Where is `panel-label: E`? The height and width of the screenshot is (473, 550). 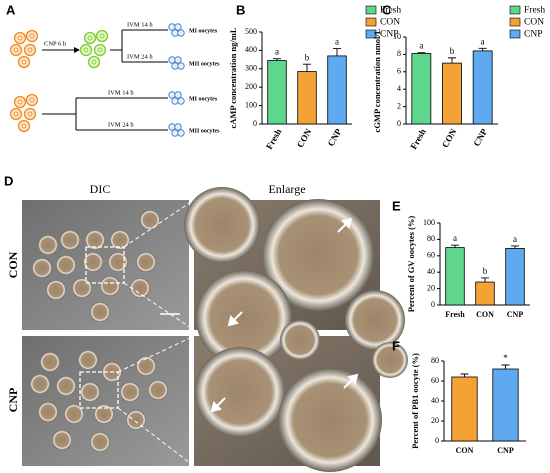
panel-label: E is located at coordinates (396, 205).